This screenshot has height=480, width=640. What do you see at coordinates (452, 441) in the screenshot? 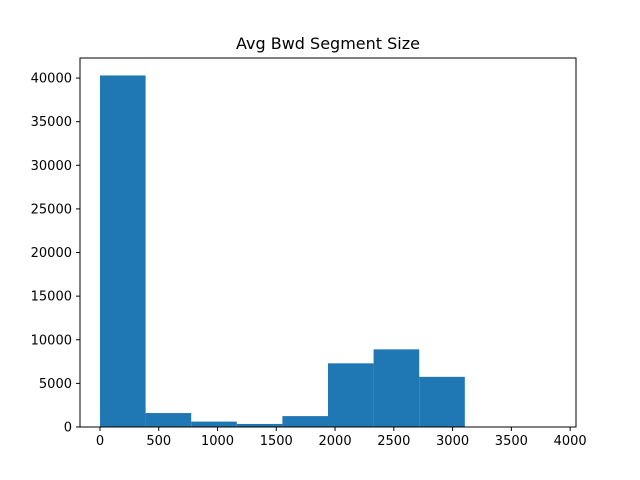
I see `x-tick-label: 3000` at bounding box center [452, 441].